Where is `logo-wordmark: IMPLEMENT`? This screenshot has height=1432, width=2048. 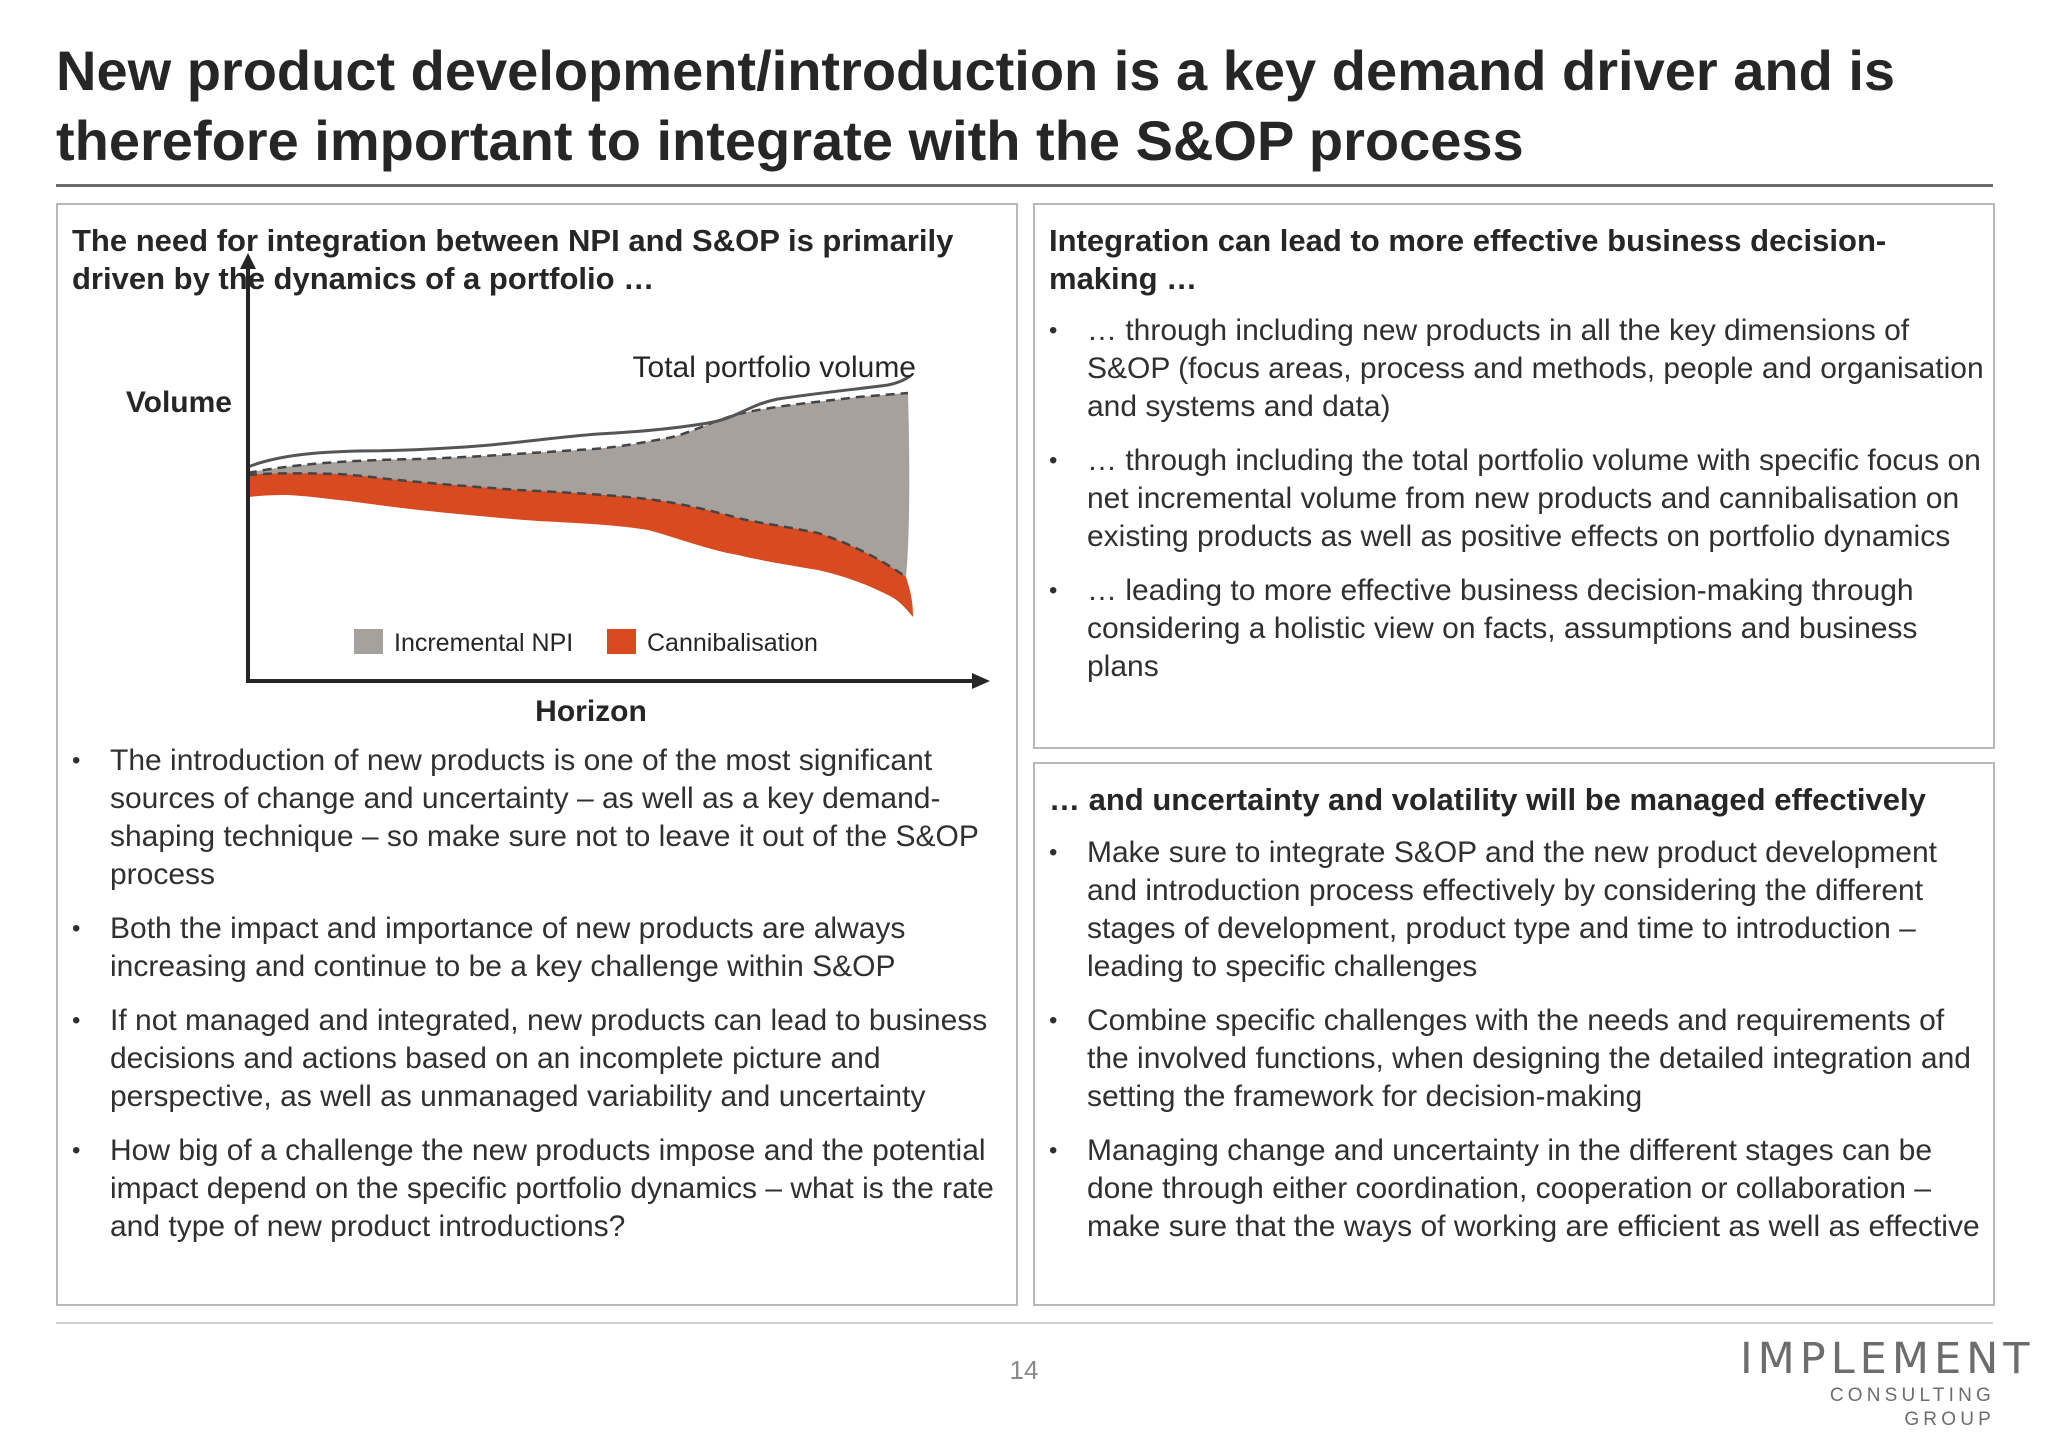 logo-wordmark: IMPLEMENT is located at coordinates (1887, 1359).